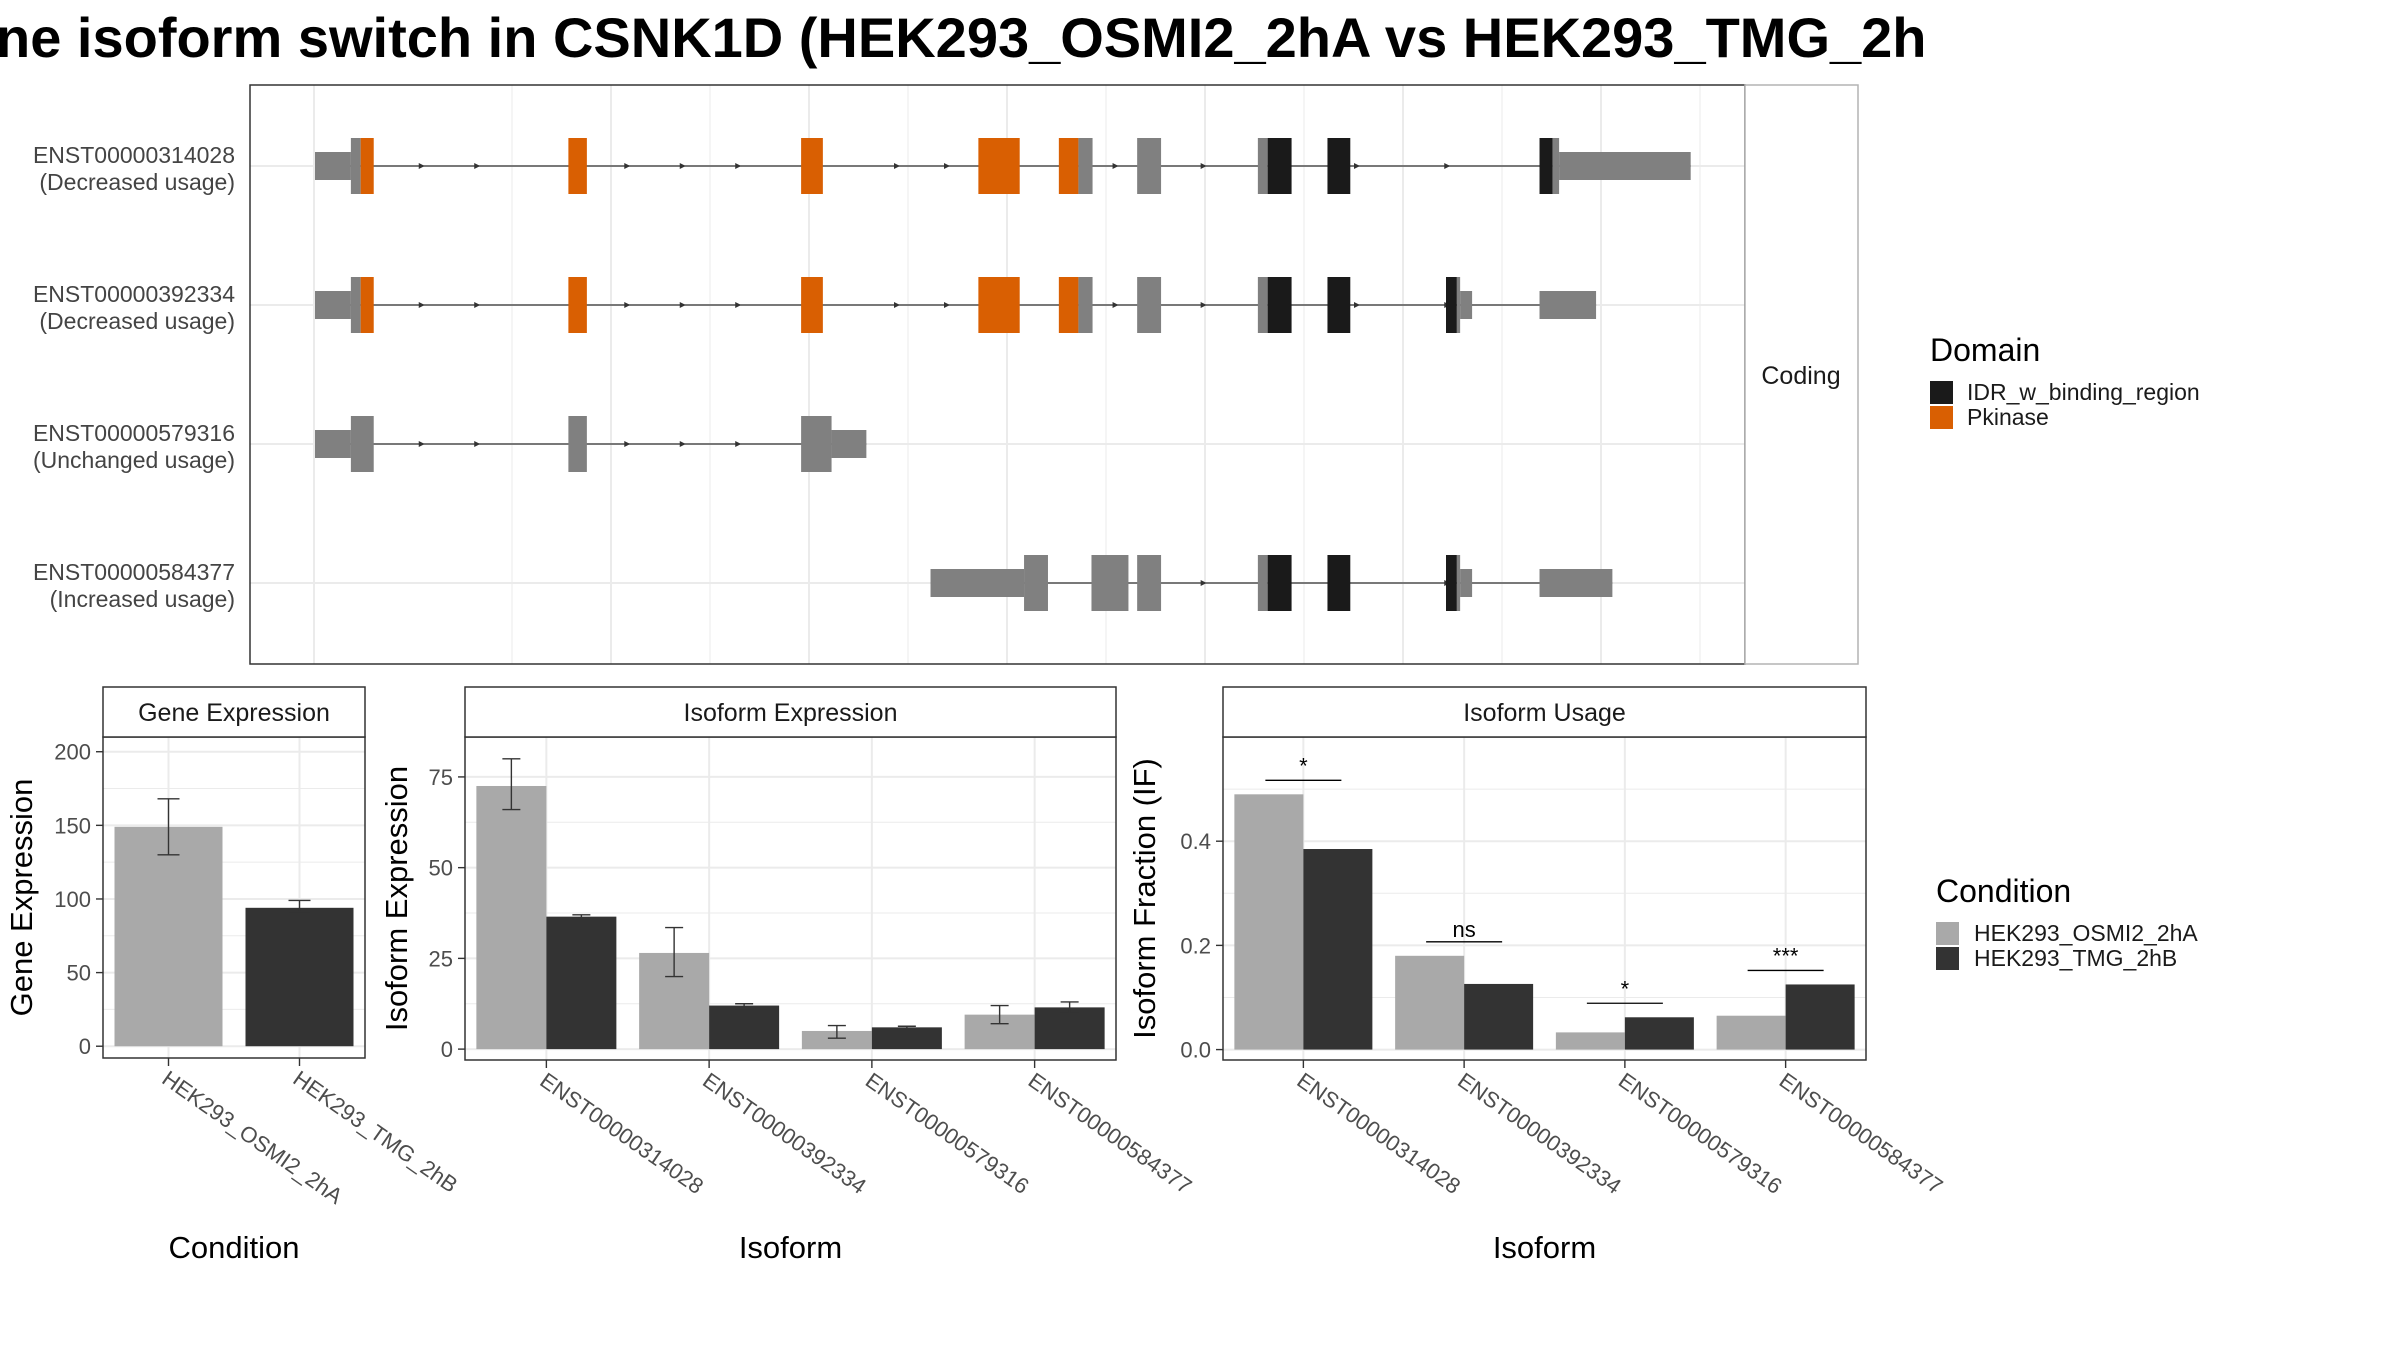 The width and height of the screenshot is (2400, 1350). What do you see at coordinates (1941, 392) in the screenshot?
I see `domain-legend-swatch` at bounding box center [1941, 392].